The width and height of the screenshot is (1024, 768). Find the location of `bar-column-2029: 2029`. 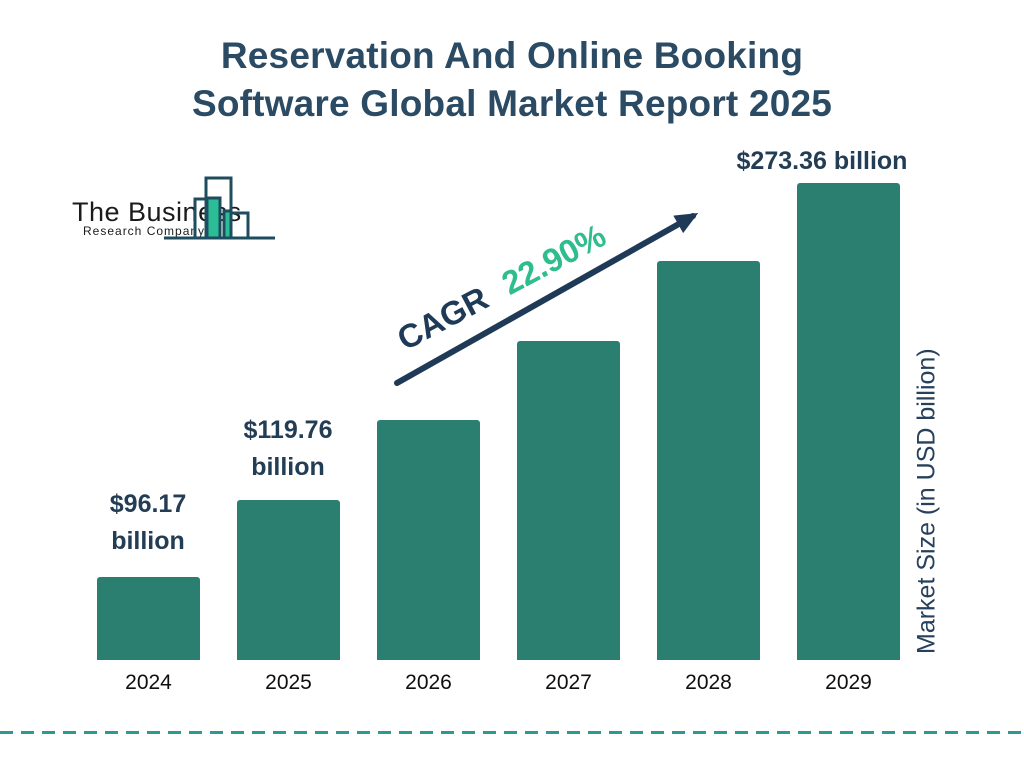

bar-column-2029: 2029 is located at coordinates (848, 439).